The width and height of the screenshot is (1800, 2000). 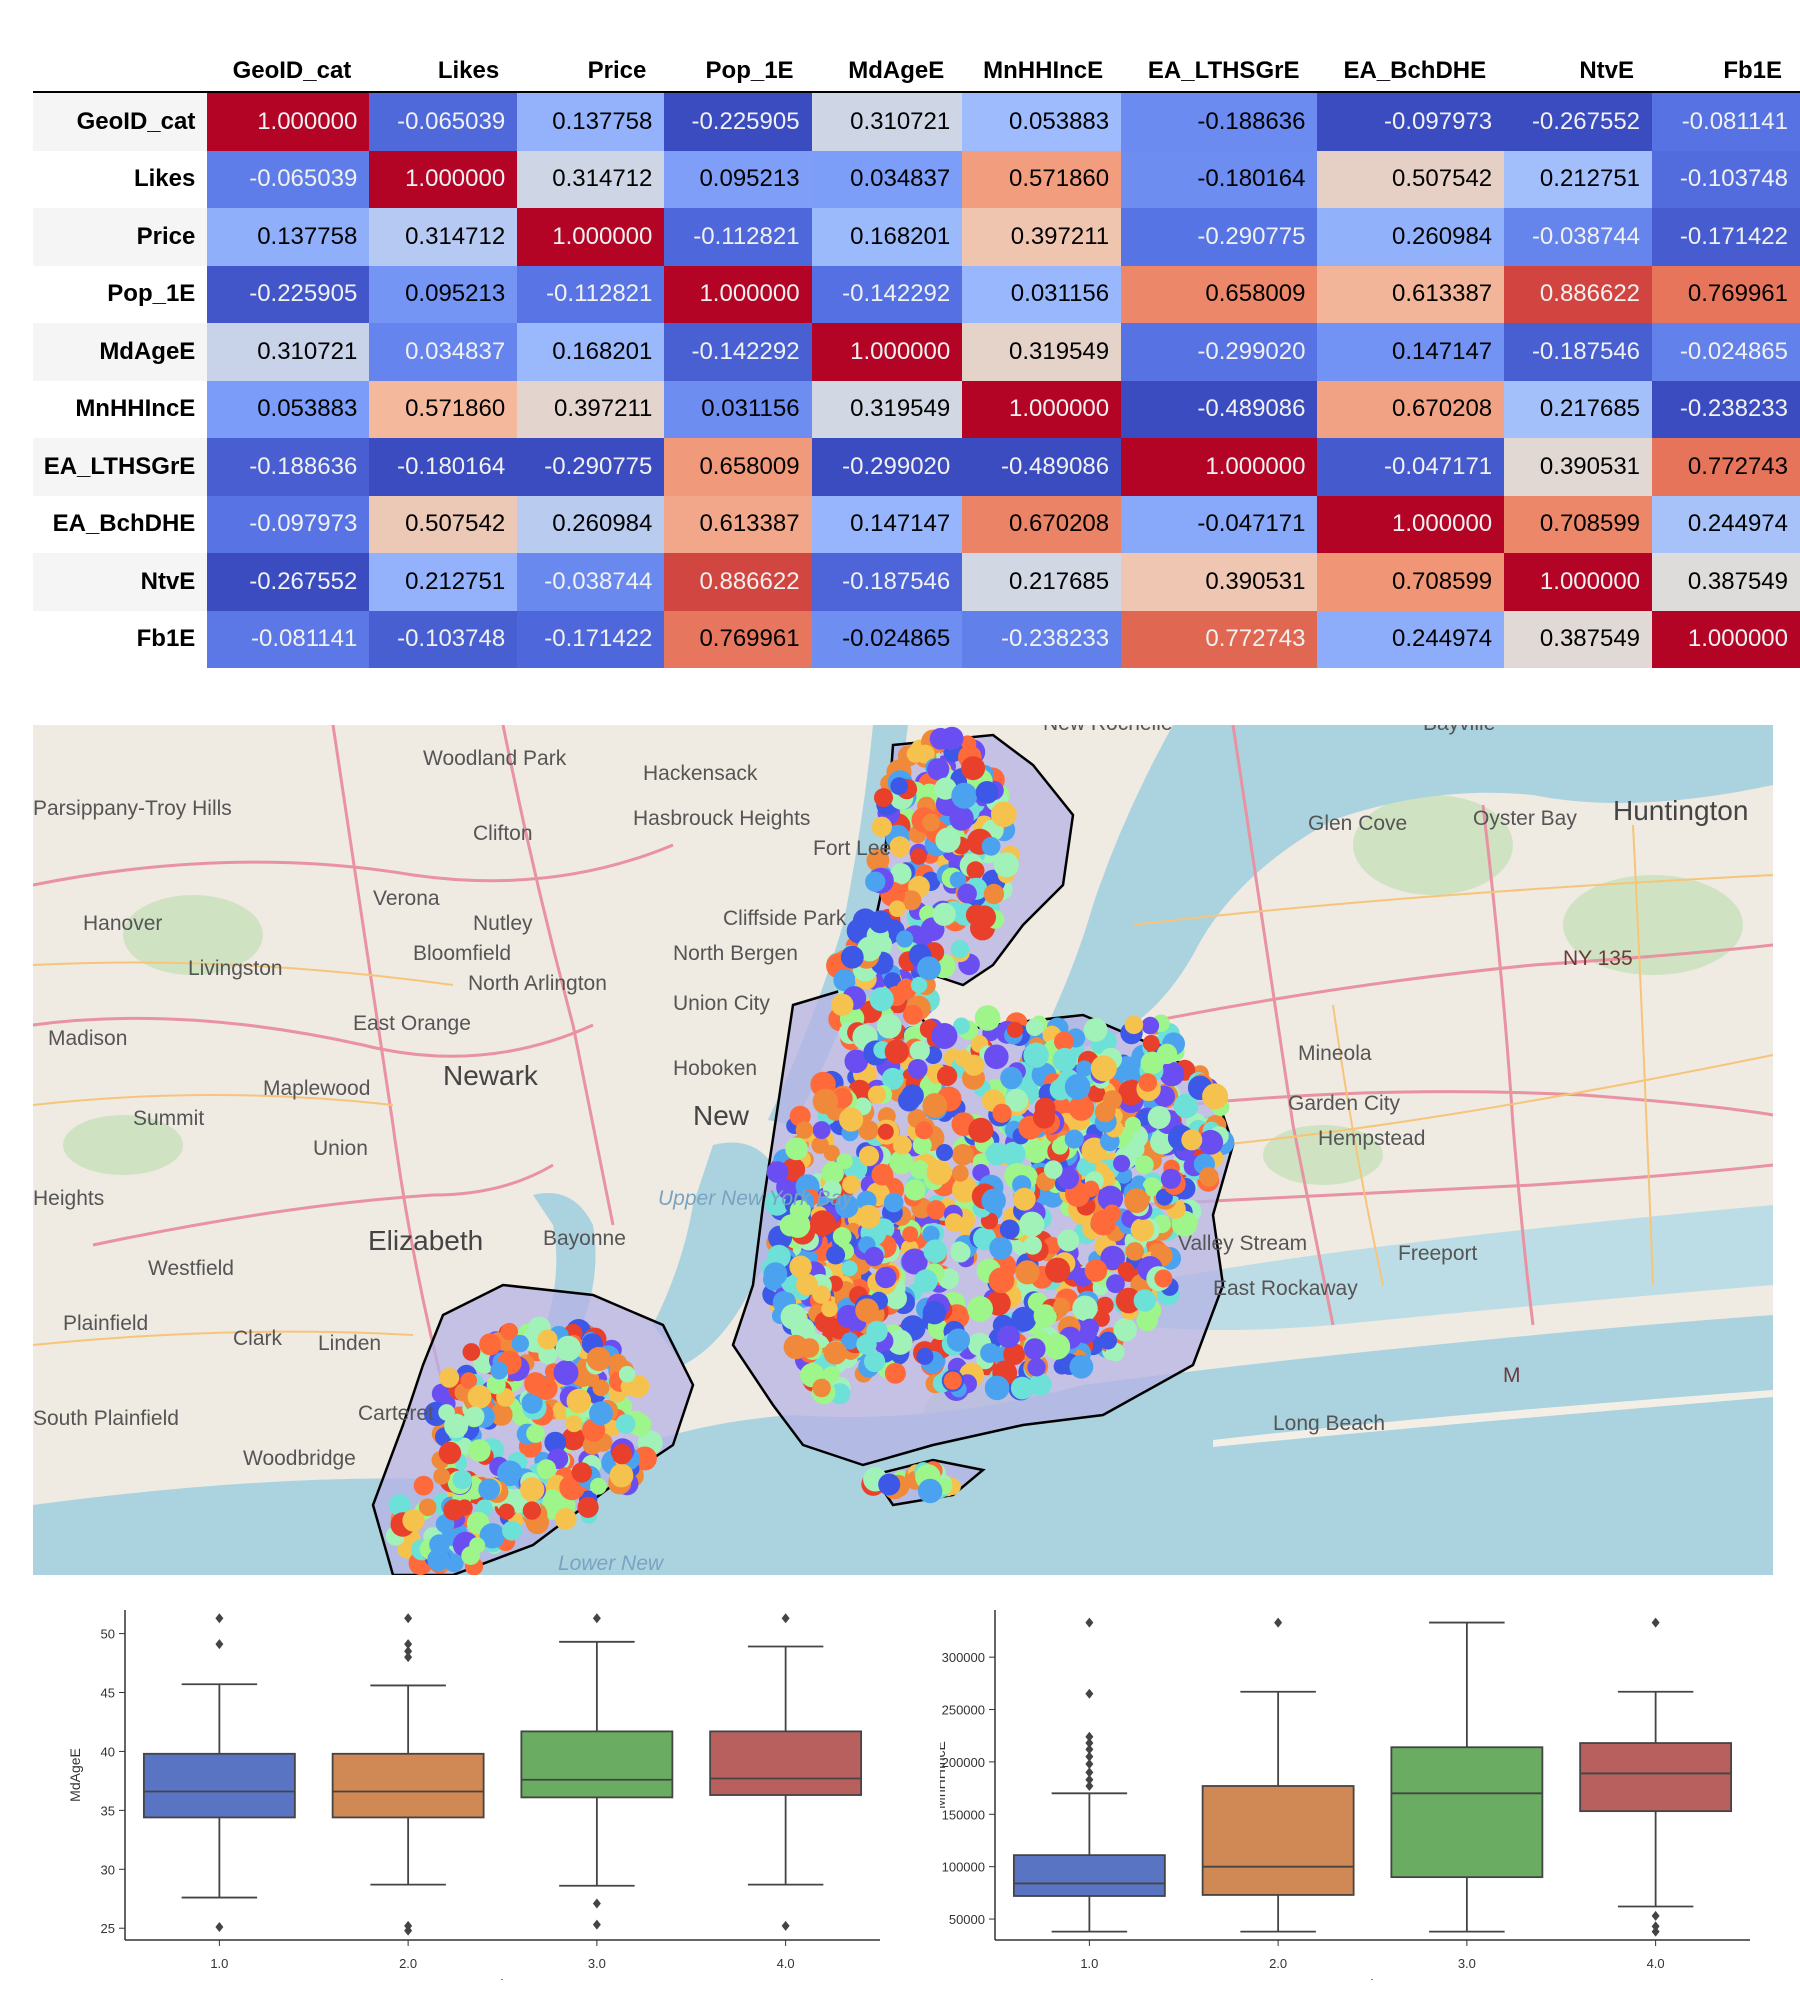 I want to click on column-header: MdAgeE, so click(x=887, y=60).